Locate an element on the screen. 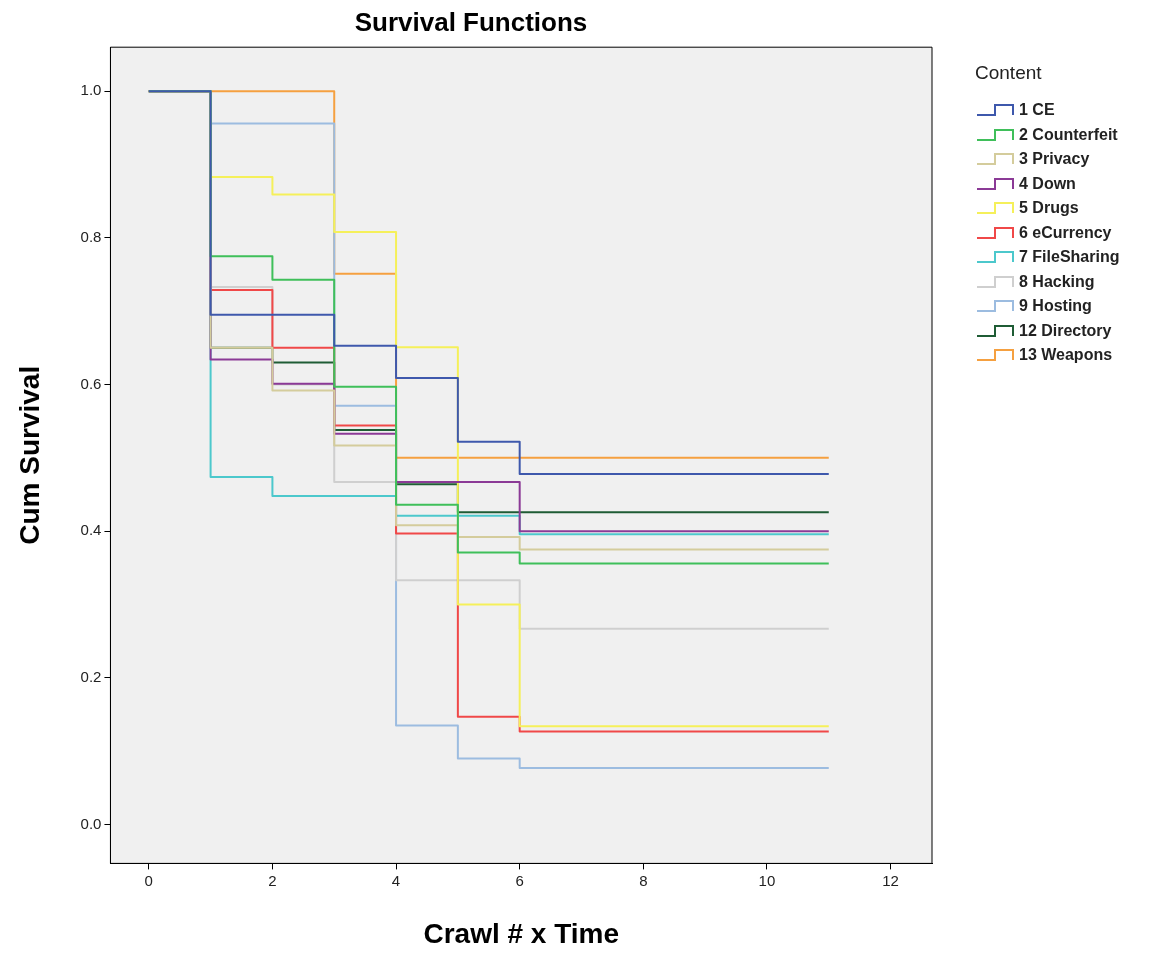 The image size is (1169, 966). x-tick-label: 8 is located at coordinates (643, 880).